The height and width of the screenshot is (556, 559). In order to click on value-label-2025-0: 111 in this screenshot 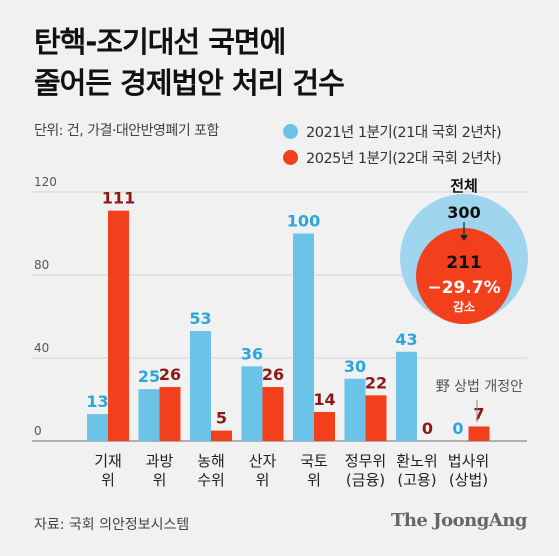, I will do `click(118, 198)`.